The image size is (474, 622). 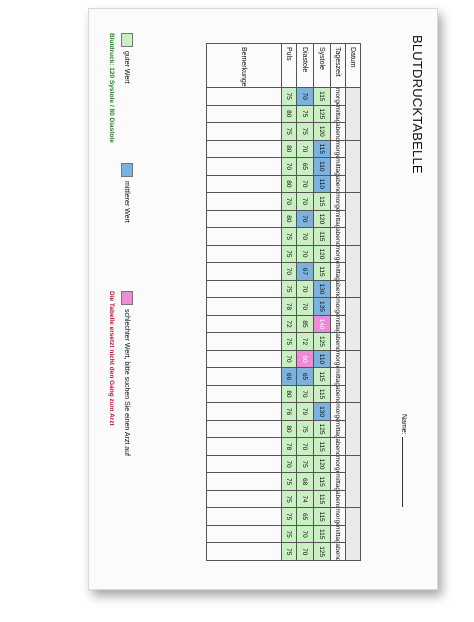 What do you see at coordinates (305, 411) in the screenshot?
I see `diastole-cell: 79` at bounding box center [305, 411].